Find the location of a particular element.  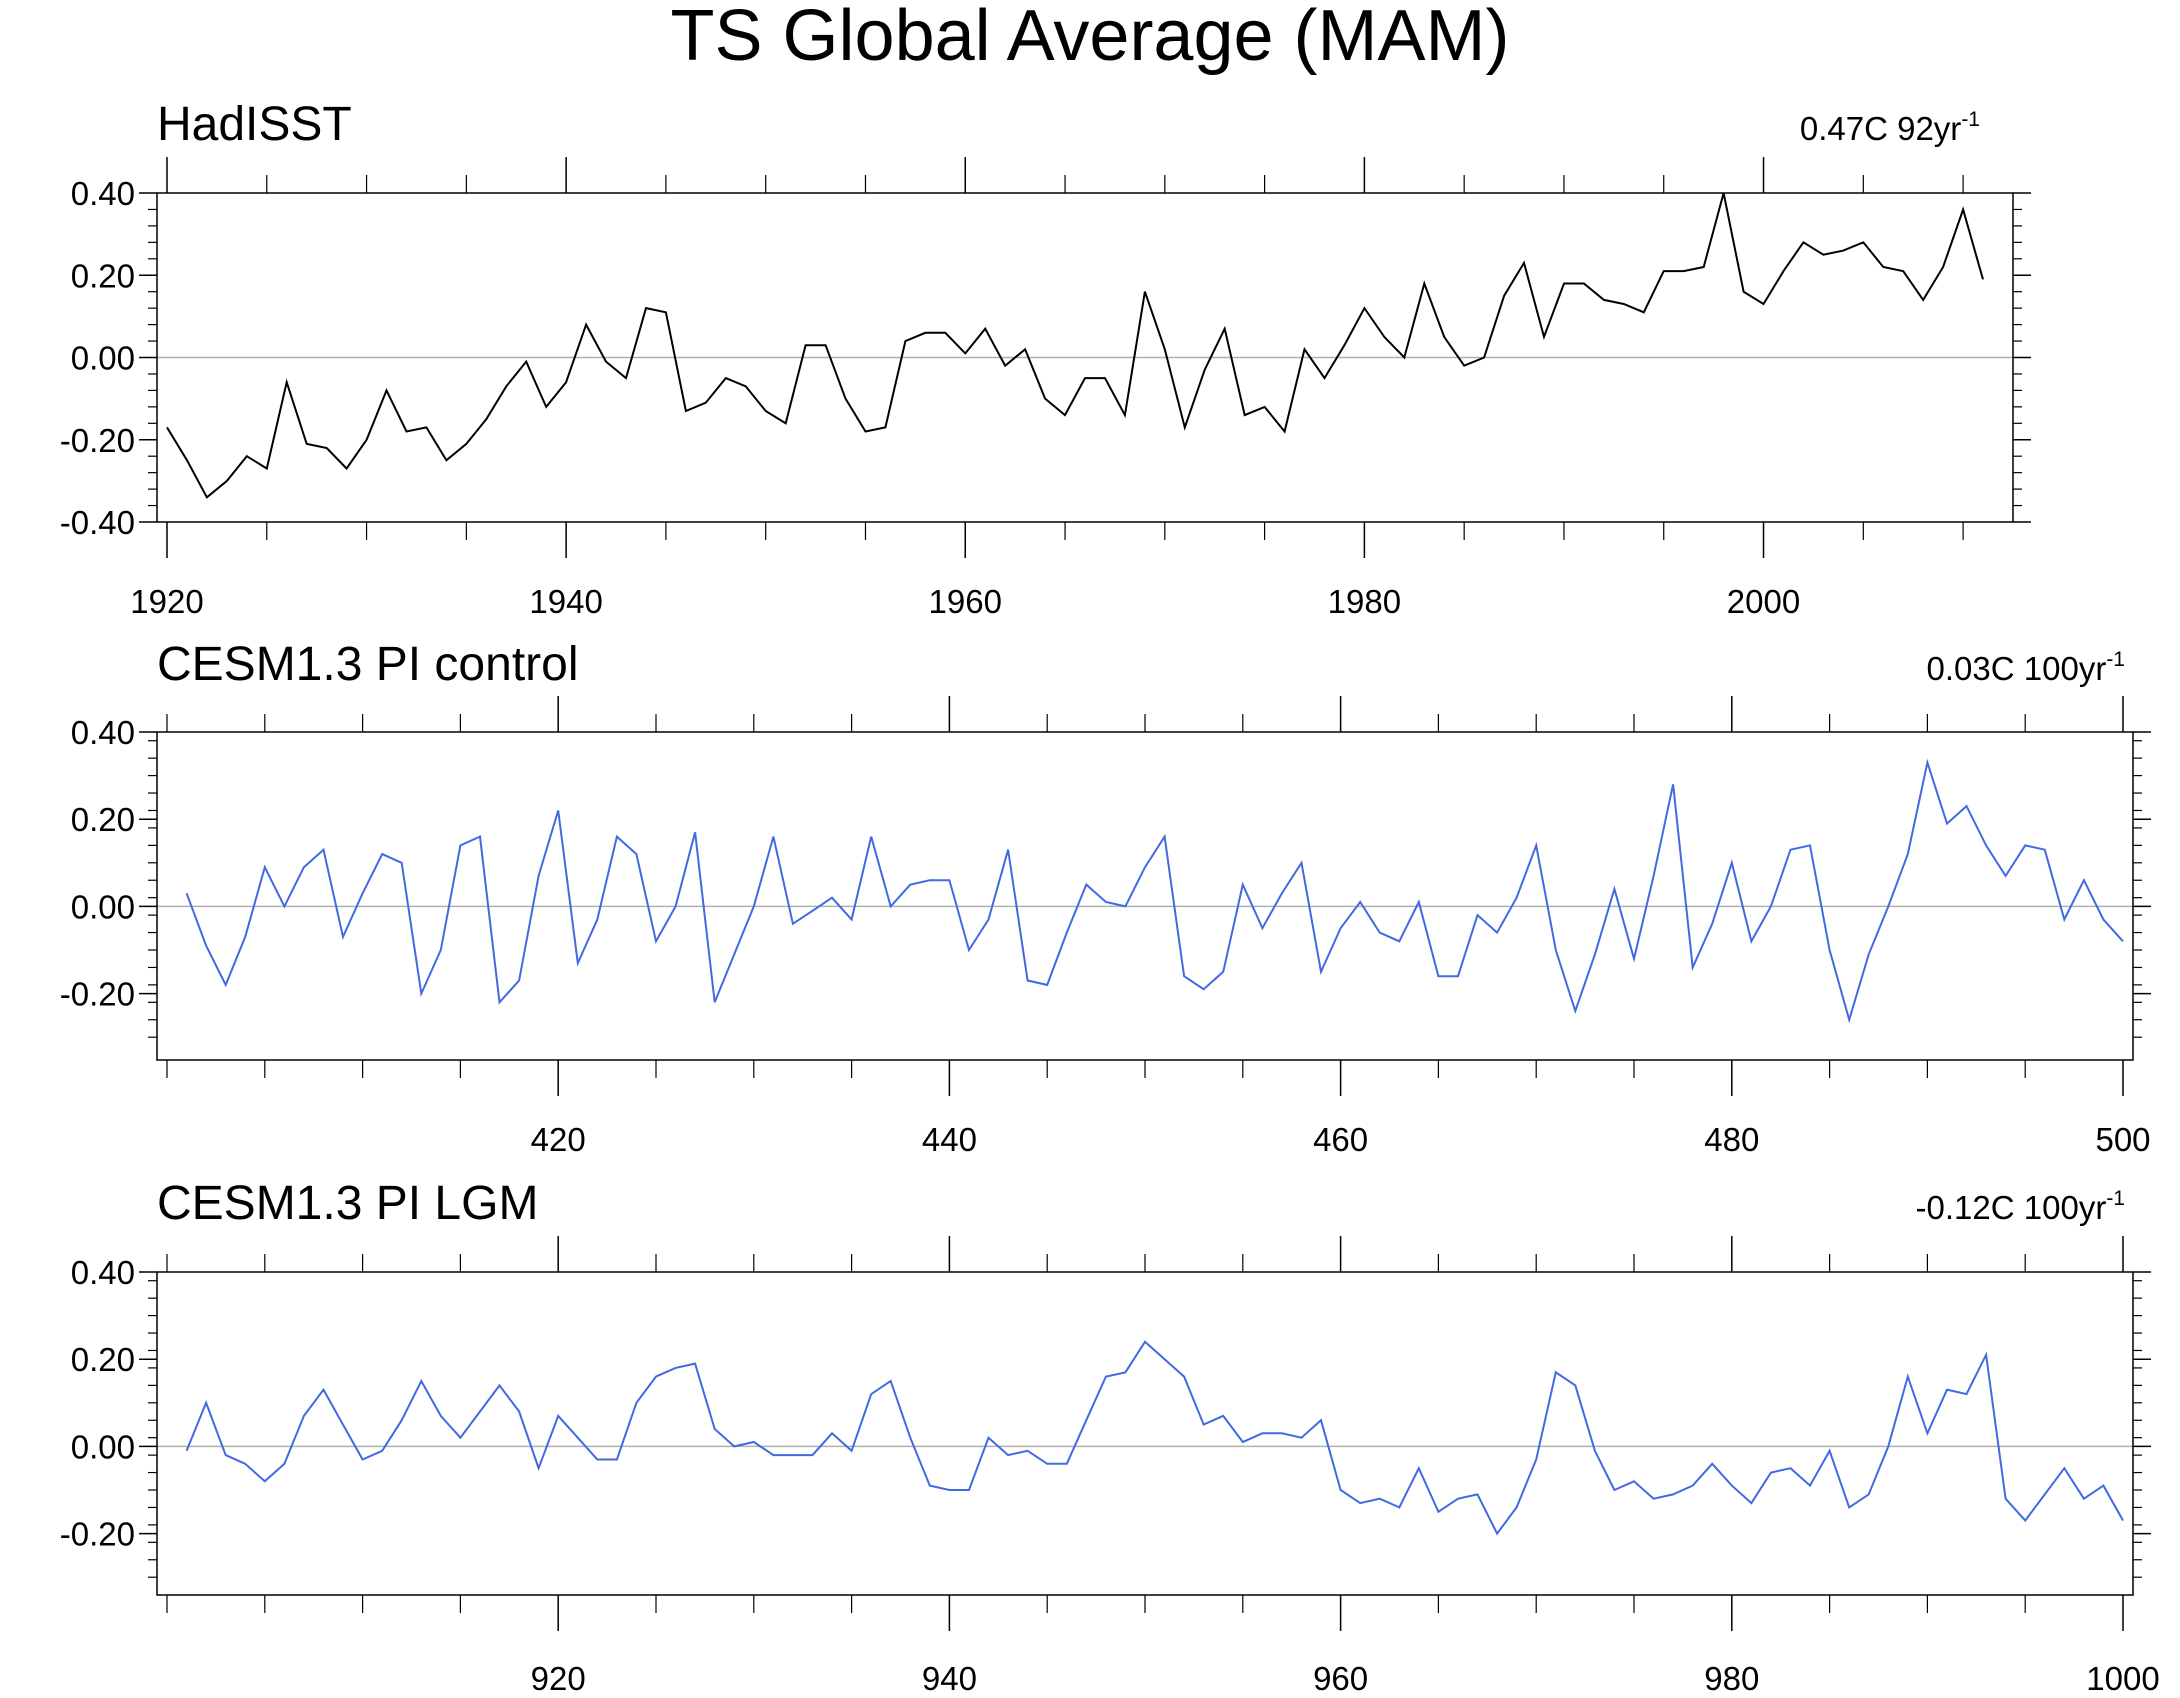

x-tick-label: 2000 is located at coordinates (1763, 601).